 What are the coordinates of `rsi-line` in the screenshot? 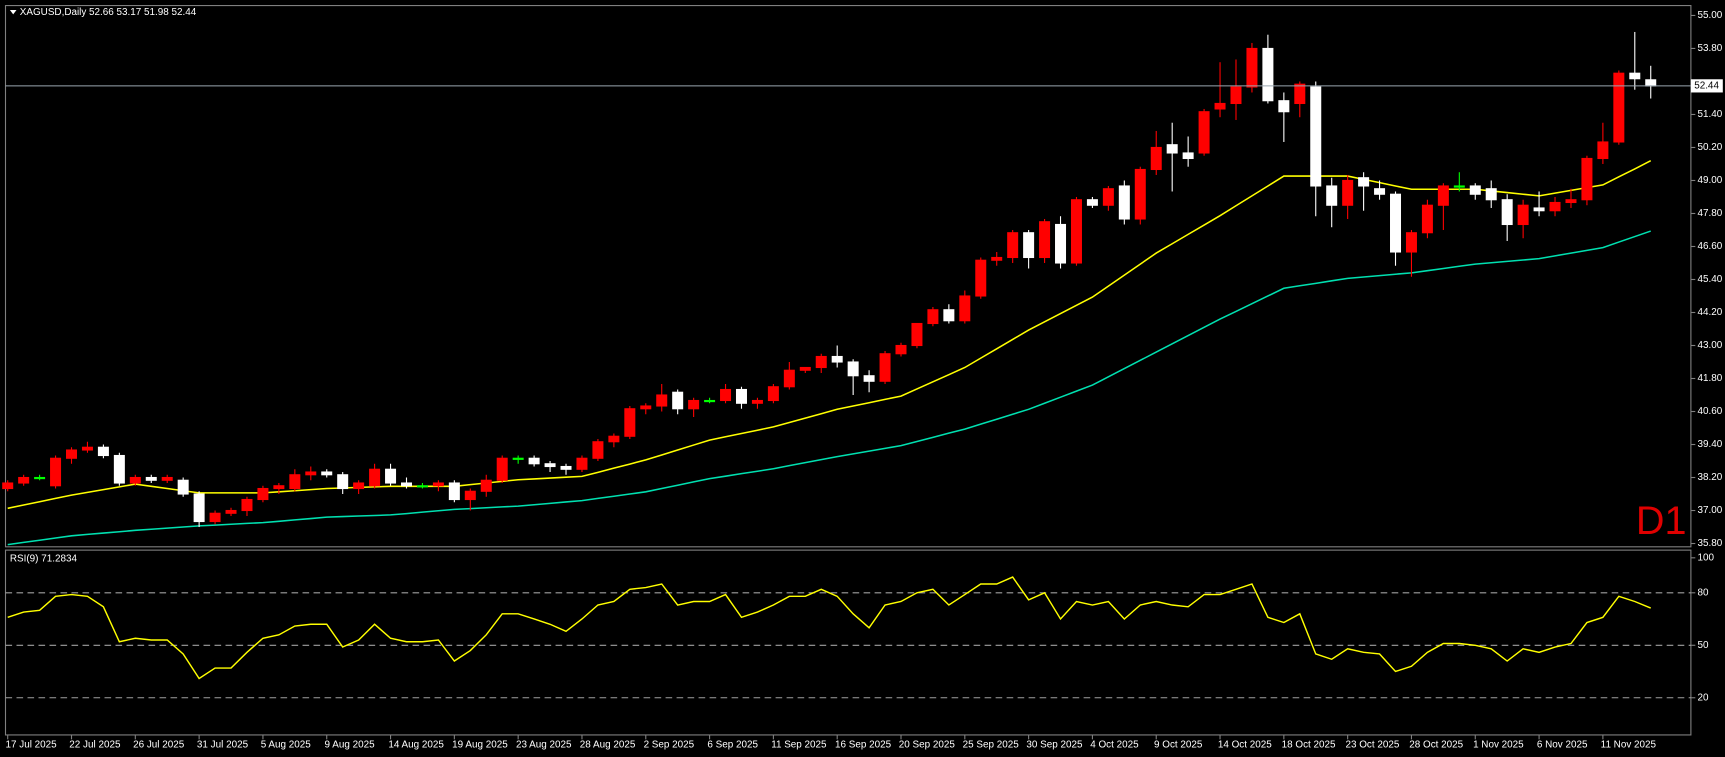 It's located at (829, 628).